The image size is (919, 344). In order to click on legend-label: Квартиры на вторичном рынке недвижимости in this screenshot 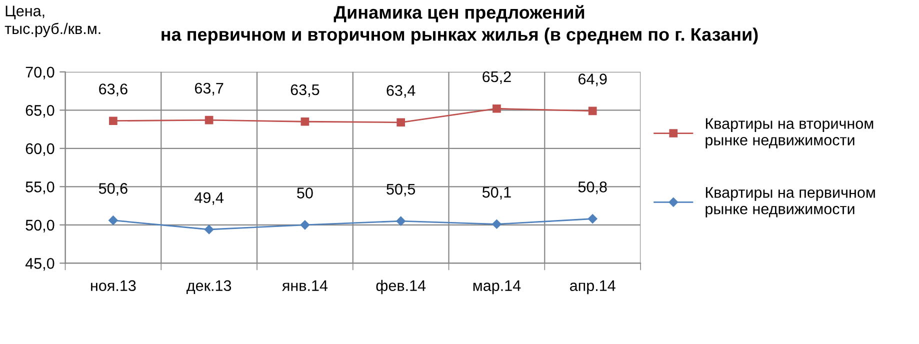, I will do `click(790, 133)`.